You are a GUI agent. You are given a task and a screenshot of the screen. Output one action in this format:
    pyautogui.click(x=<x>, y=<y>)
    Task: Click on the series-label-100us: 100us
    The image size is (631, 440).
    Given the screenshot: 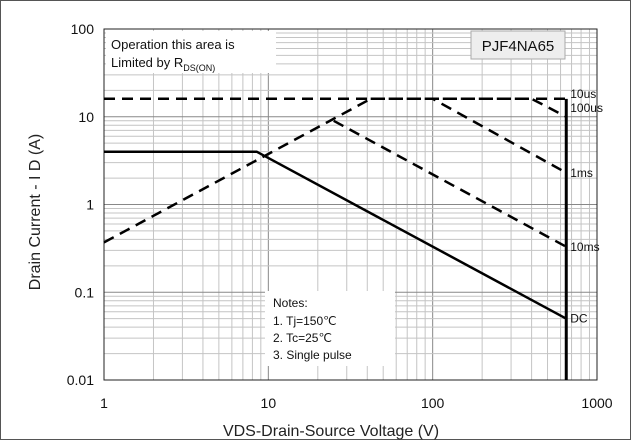 What is the action you would take?
    pyautogui.click(x=586, y=108)
    